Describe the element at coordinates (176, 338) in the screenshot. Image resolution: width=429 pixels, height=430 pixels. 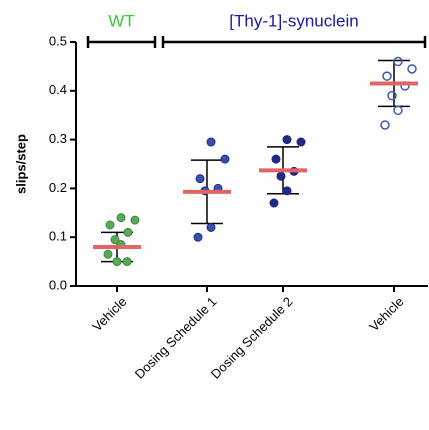
I see `x-tick-label: Dosing Schedule 1` at that location.